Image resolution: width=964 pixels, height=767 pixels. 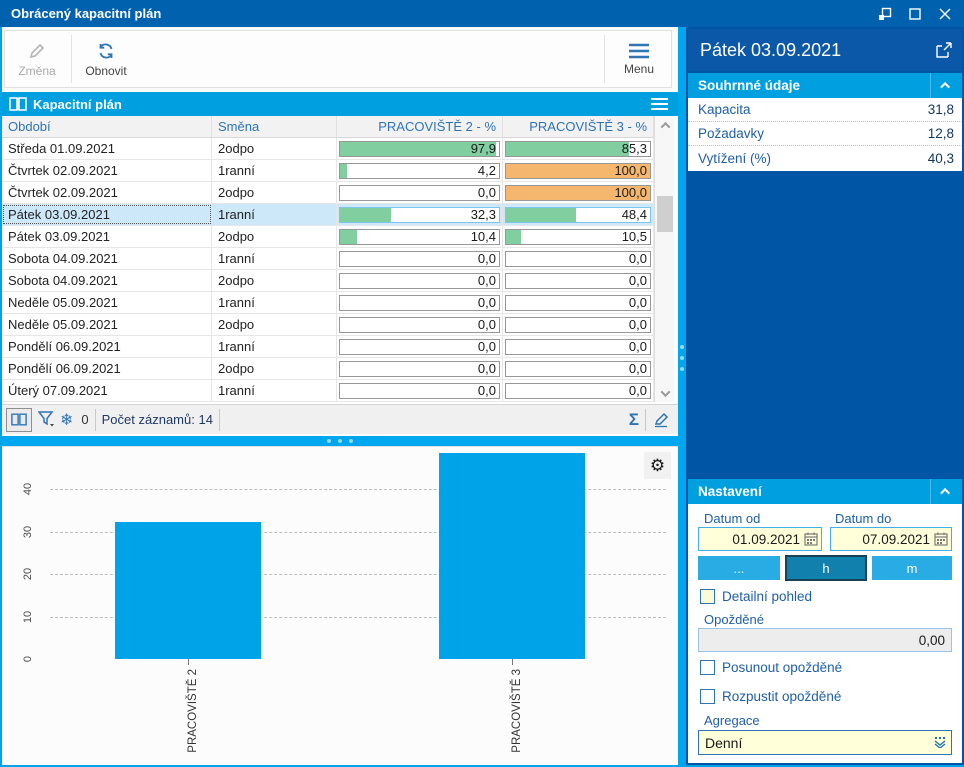 I want to click on aggregation-label: Agregace, so click(x=732, y=720).